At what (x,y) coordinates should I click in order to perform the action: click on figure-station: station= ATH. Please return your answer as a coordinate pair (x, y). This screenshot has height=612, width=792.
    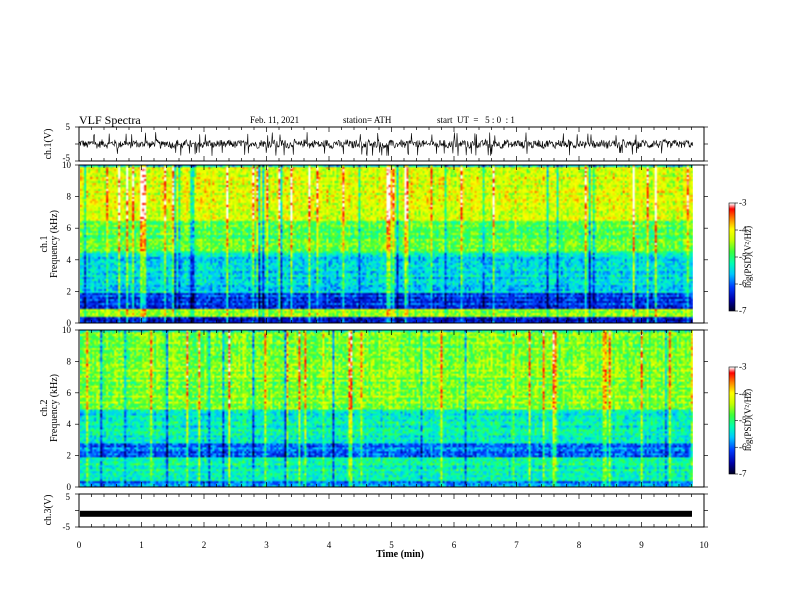
    Looking at the image, I should click on (367, 120).